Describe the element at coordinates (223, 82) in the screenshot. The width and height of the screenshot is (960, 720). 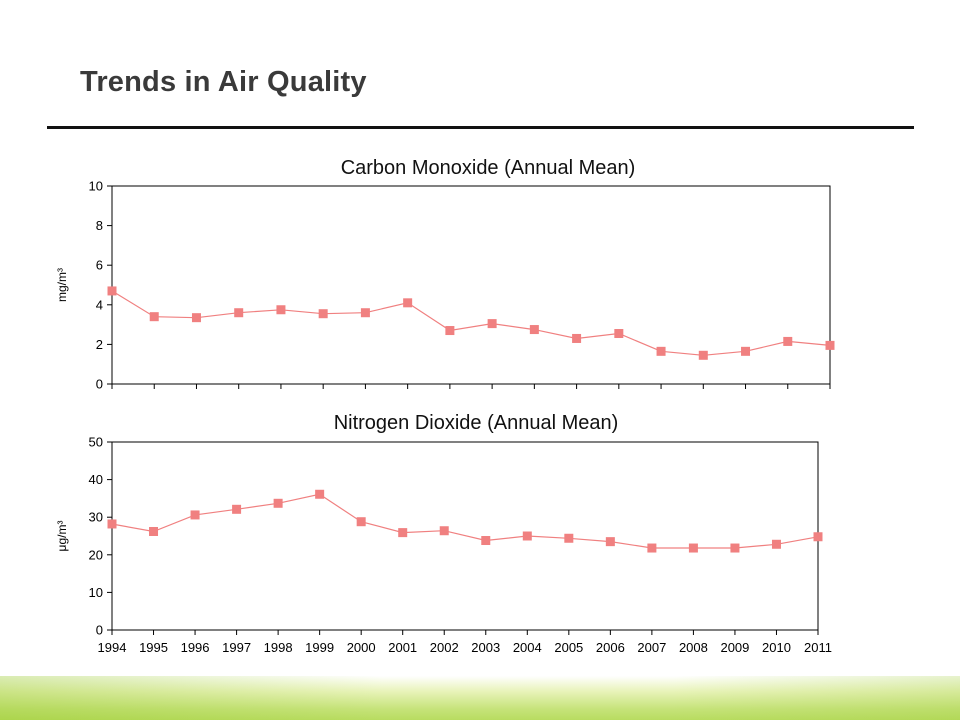
I see `slide-title: Trends in Air Quality` at that location.